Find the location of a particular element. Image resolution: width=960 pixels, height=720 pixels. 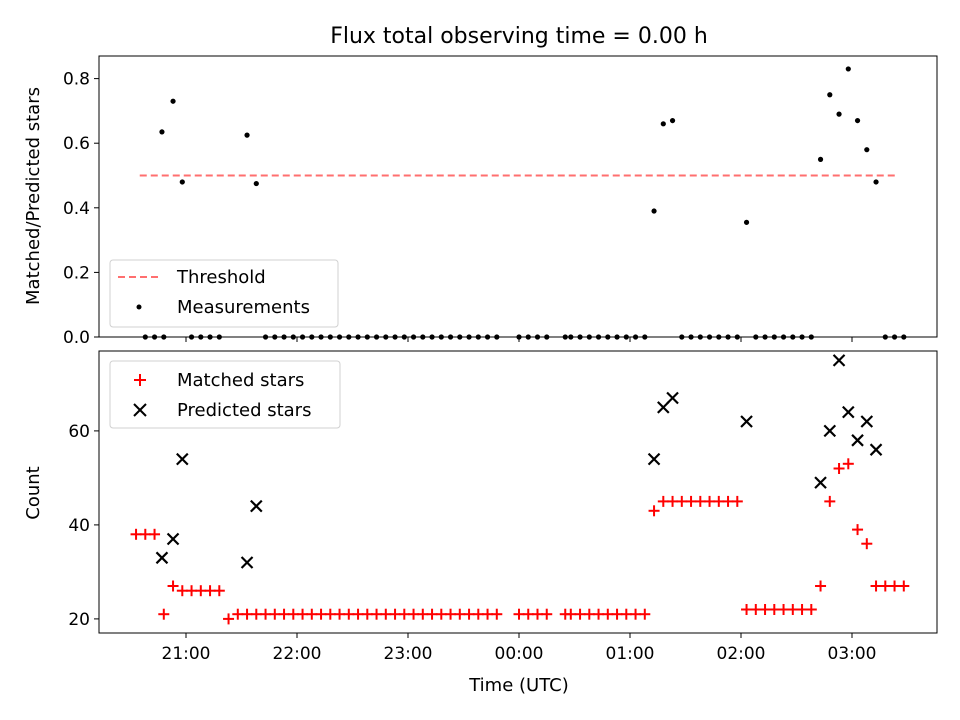

top-y-ticks: 0.0 0.2 0.4 0.6 0.8 is located at coordinates (81, 209).